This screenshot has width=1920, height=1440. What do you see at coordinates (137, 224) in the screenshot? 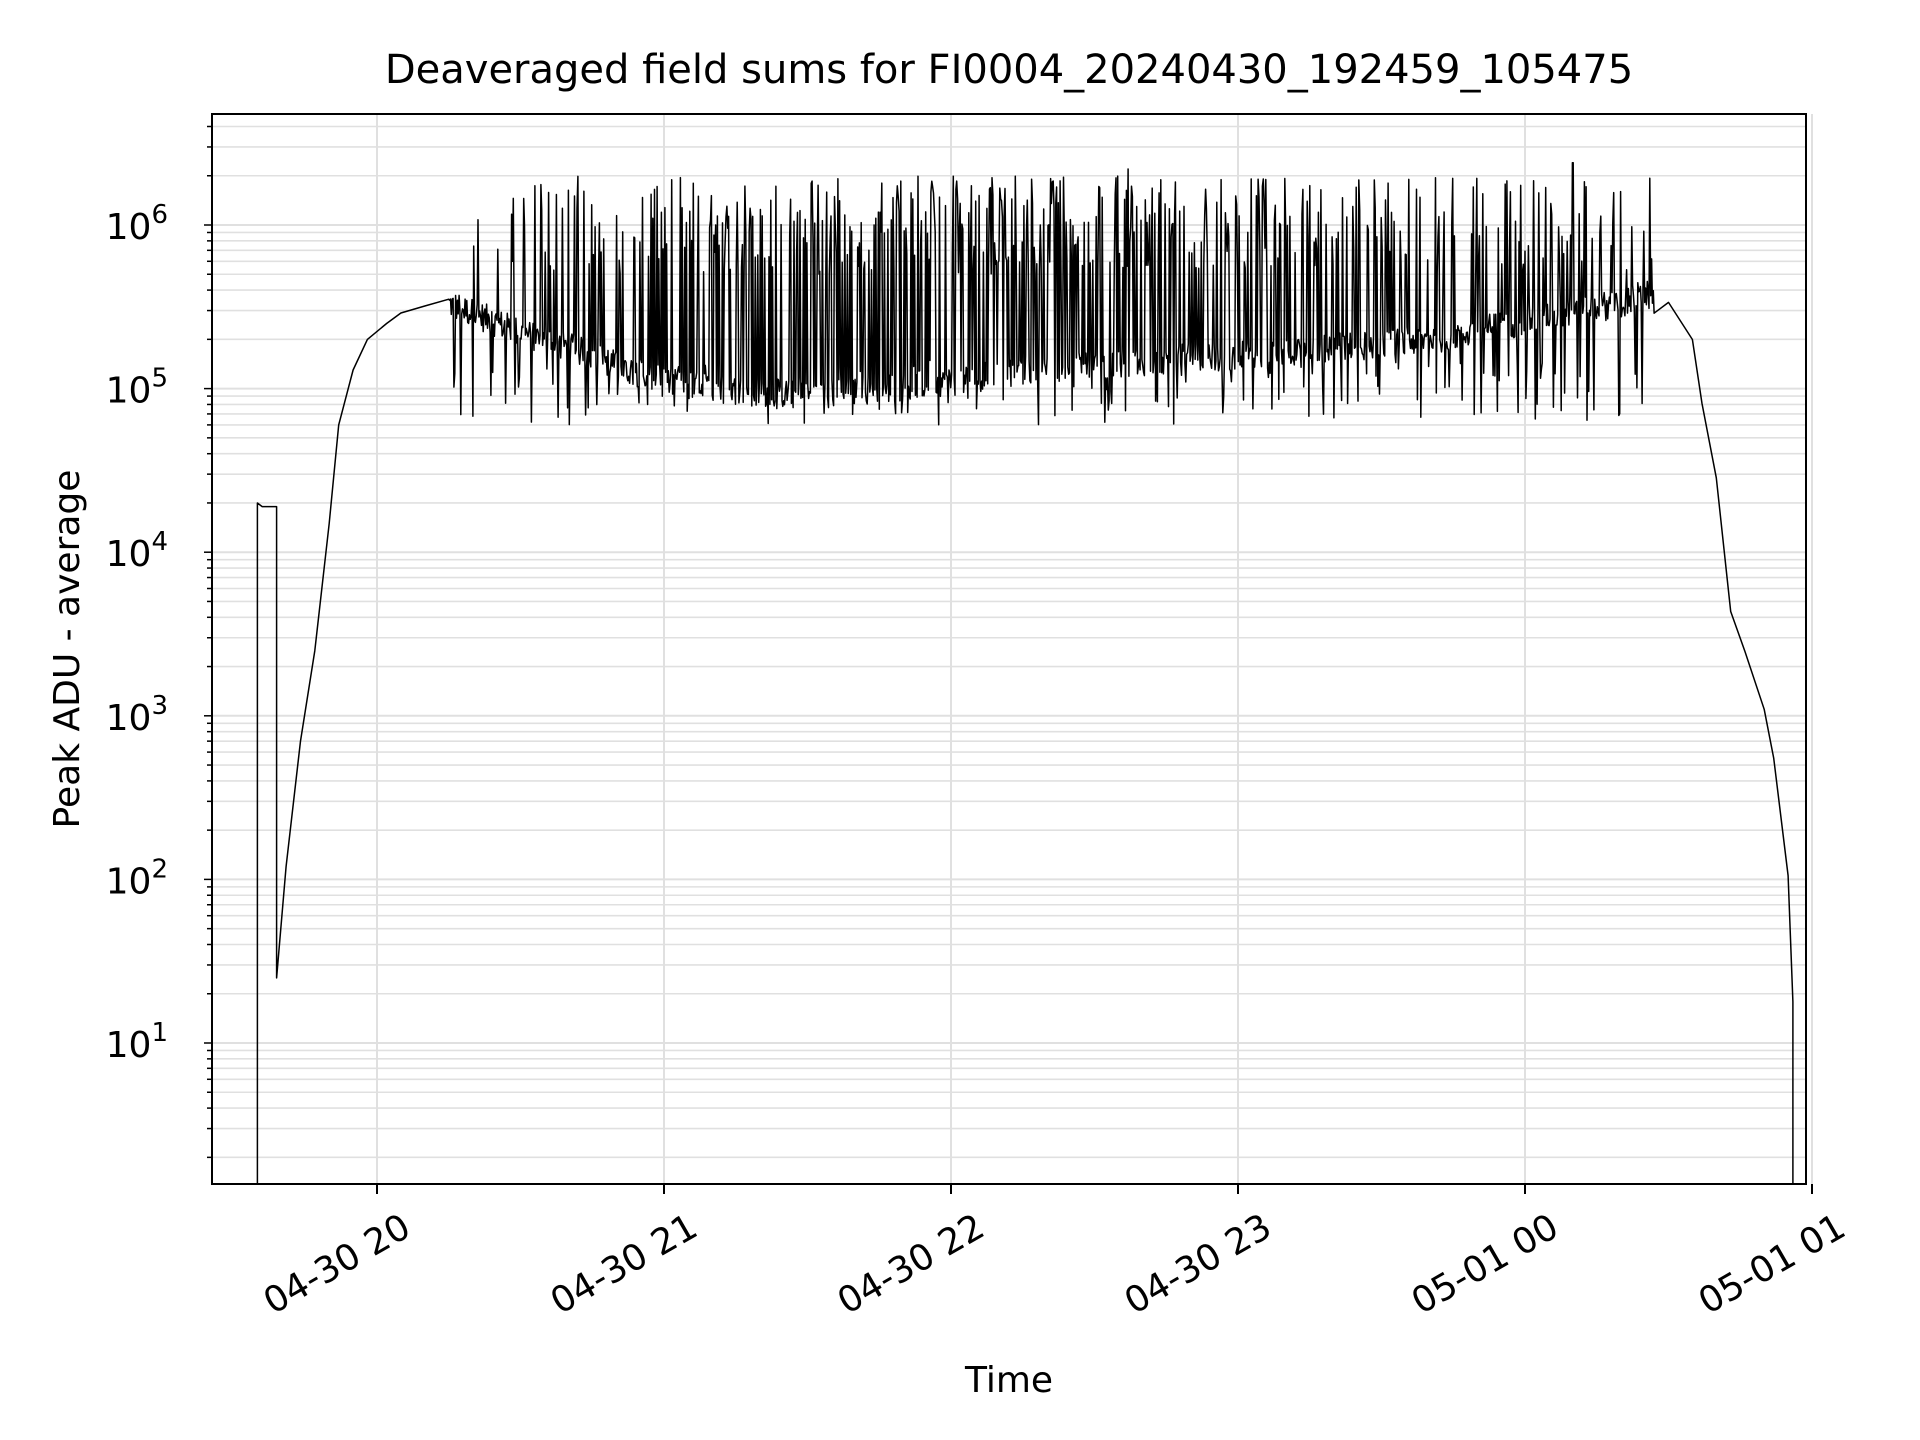
I see `y-tick-label: 10⁶` at bounding box center [137, 224].